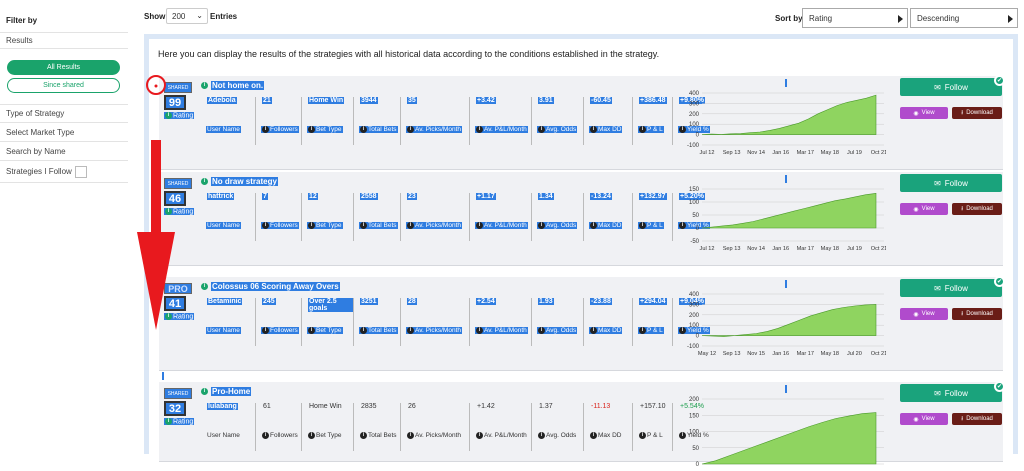 This screenshot has width=1024, height=471. I want to click on y-tick-label: 300, so click(694, 104).